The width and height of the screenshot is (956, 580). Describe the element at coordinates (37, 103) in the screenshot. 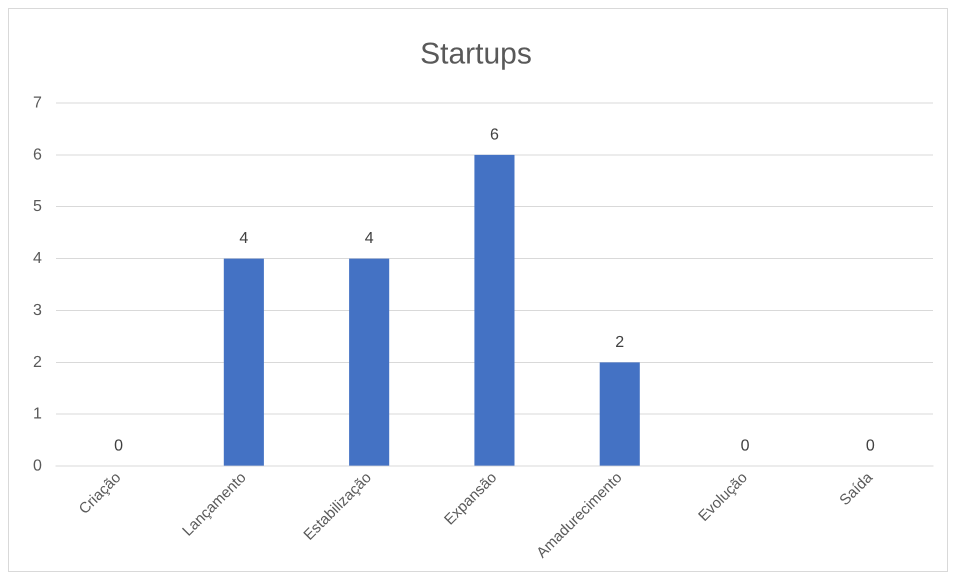

I see `y-tick-label: 7` at that location.